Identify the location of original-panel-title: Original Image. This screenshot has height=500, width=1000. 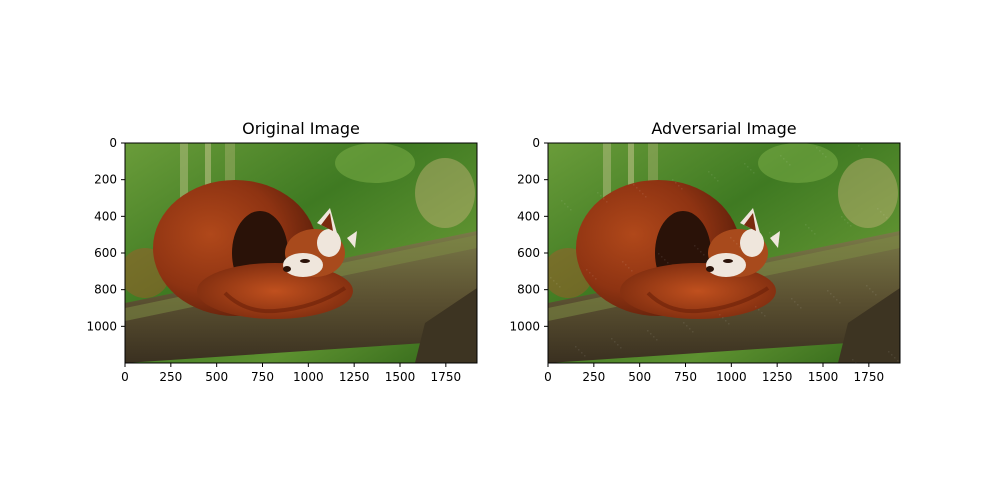
(301, 128).